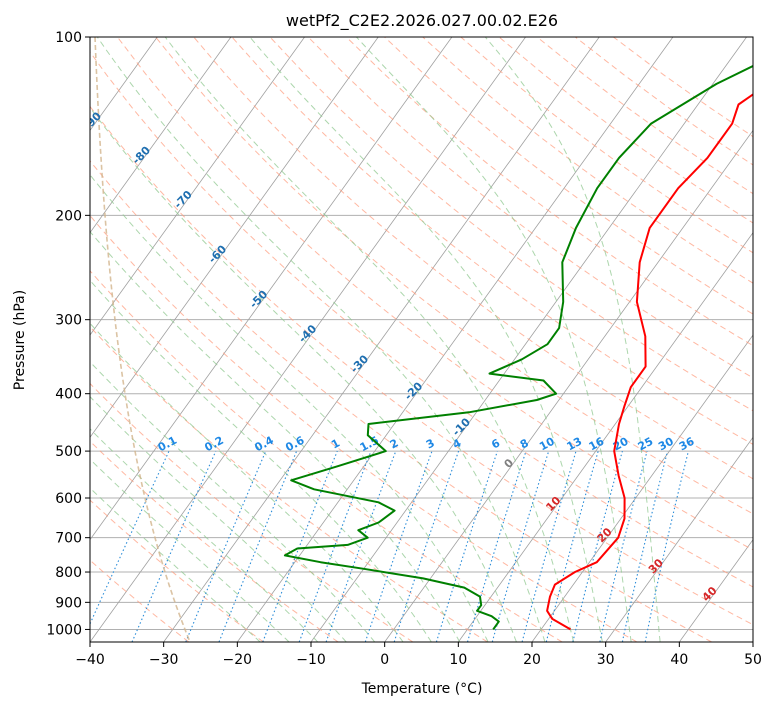 The width and height of the screenshot is (775, 708). I want to click on x-tick-label: 10, so click(458, 660).